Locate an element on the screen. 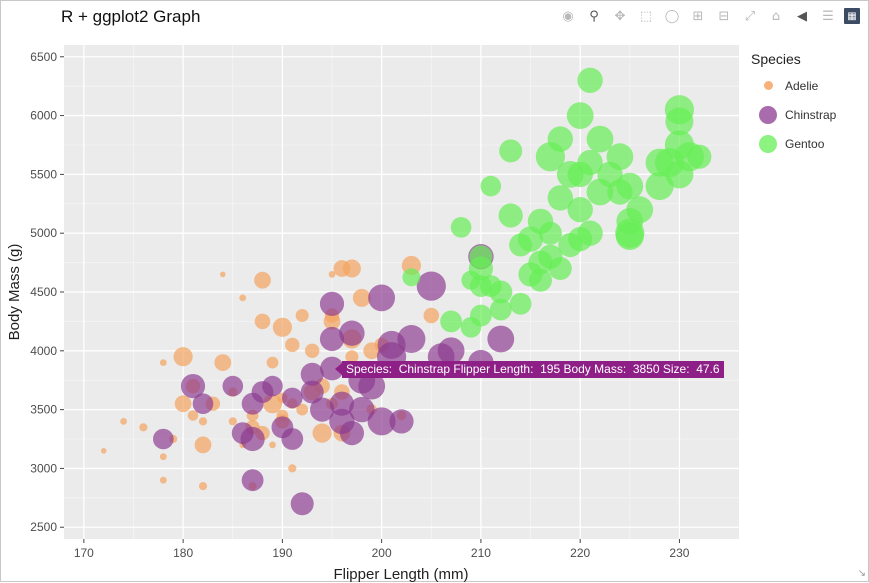 This screenshot has height=583, width=869. lasso-icon: ◯ is located at coordinates (672, 16).